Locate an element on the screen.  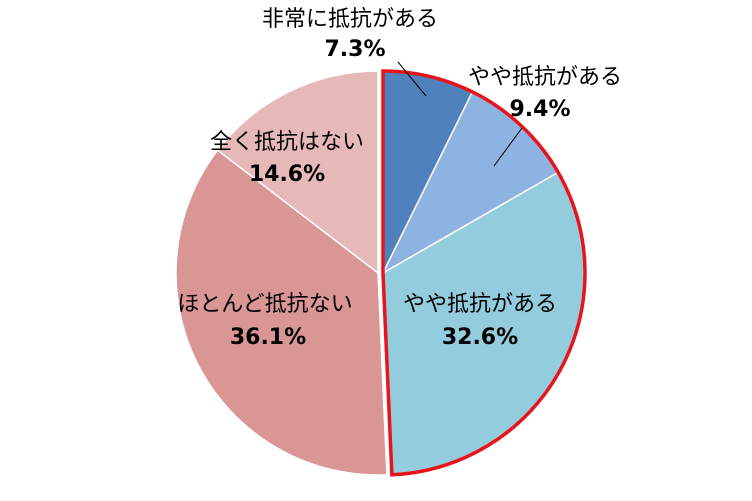
pie-slice is located at coordinates (297, 172).